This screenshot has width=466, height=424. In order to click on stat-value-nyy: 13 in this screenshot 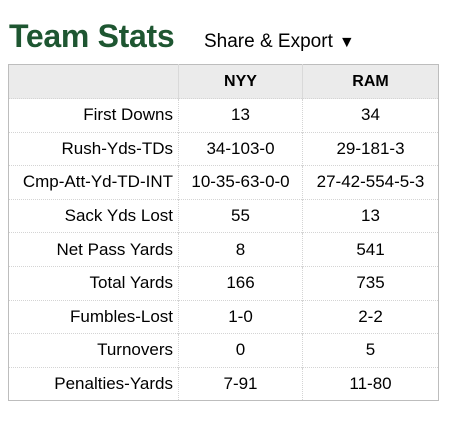, I will do `click(240, 115)`.